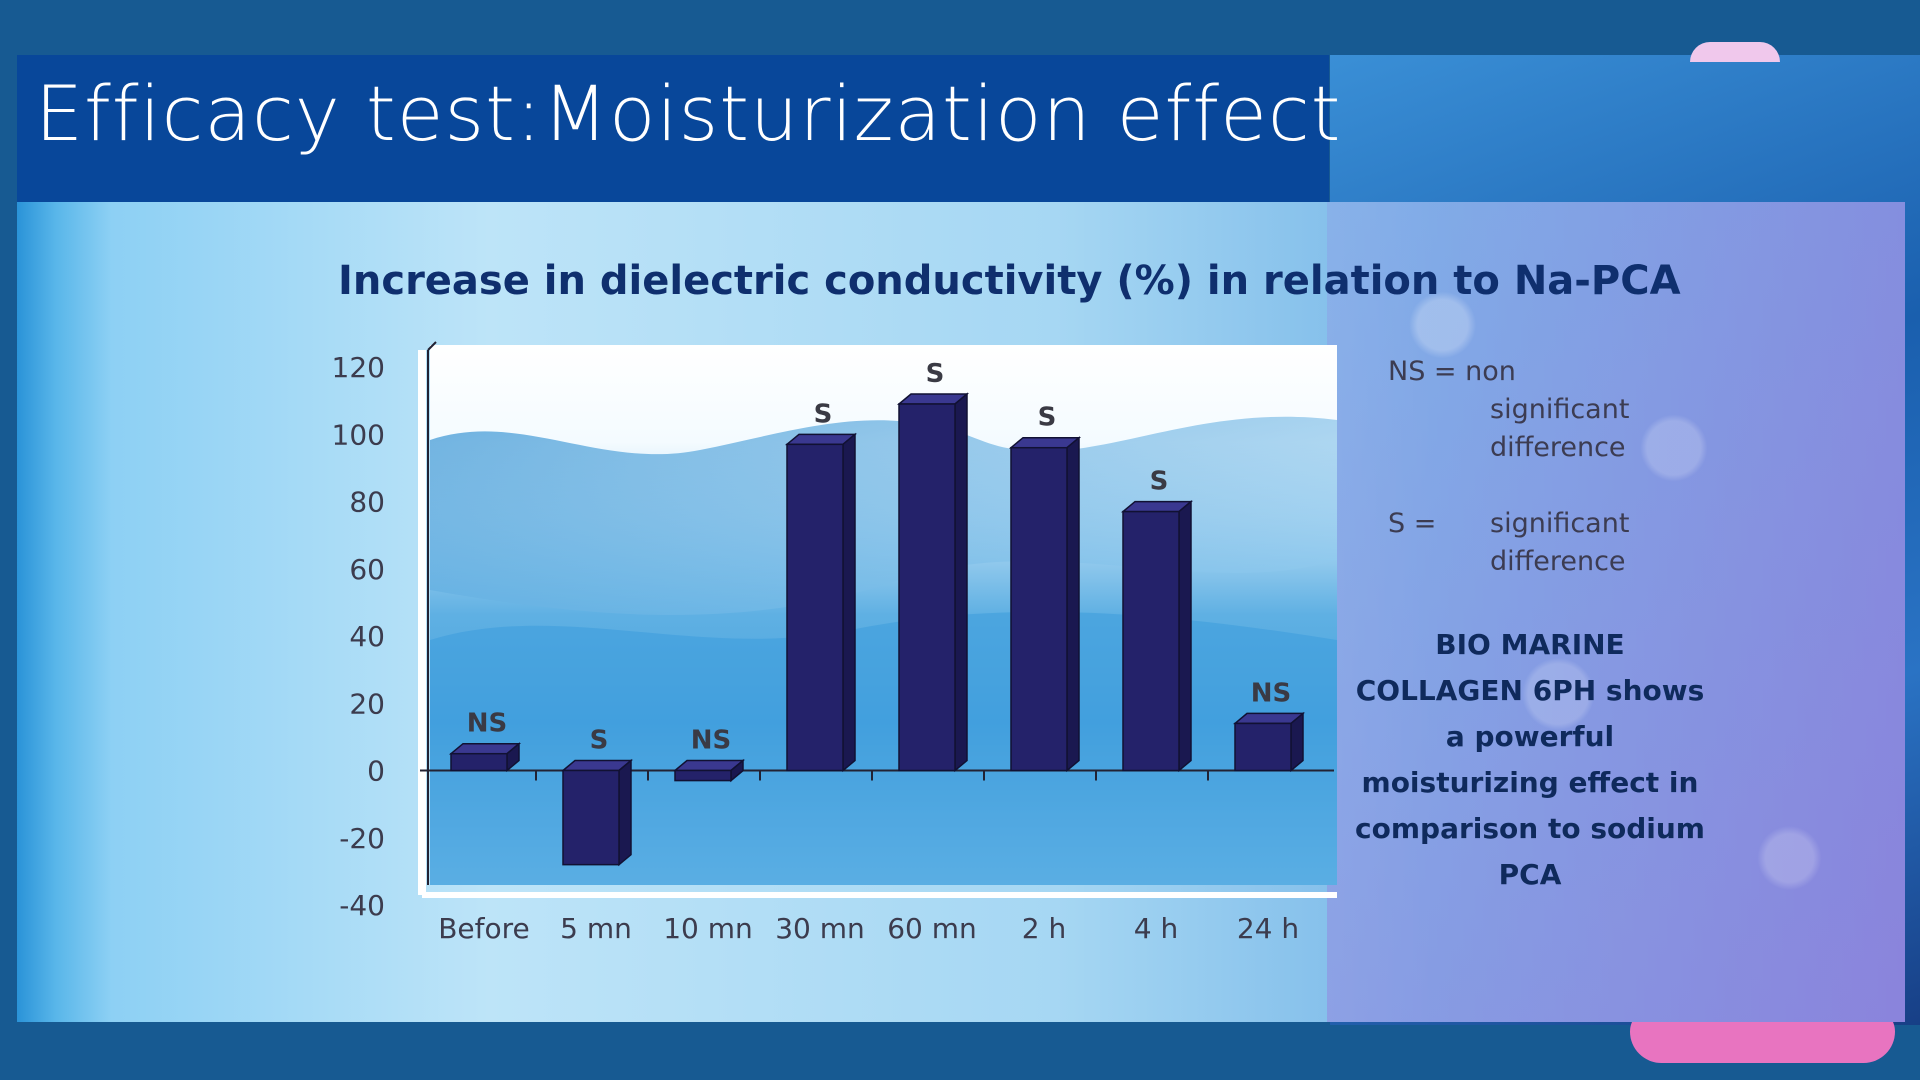  What do you see at coordinates (932, 928) in the screenshot?
I see `x-category-label: 60 mn` at bounding box center [932, 928].